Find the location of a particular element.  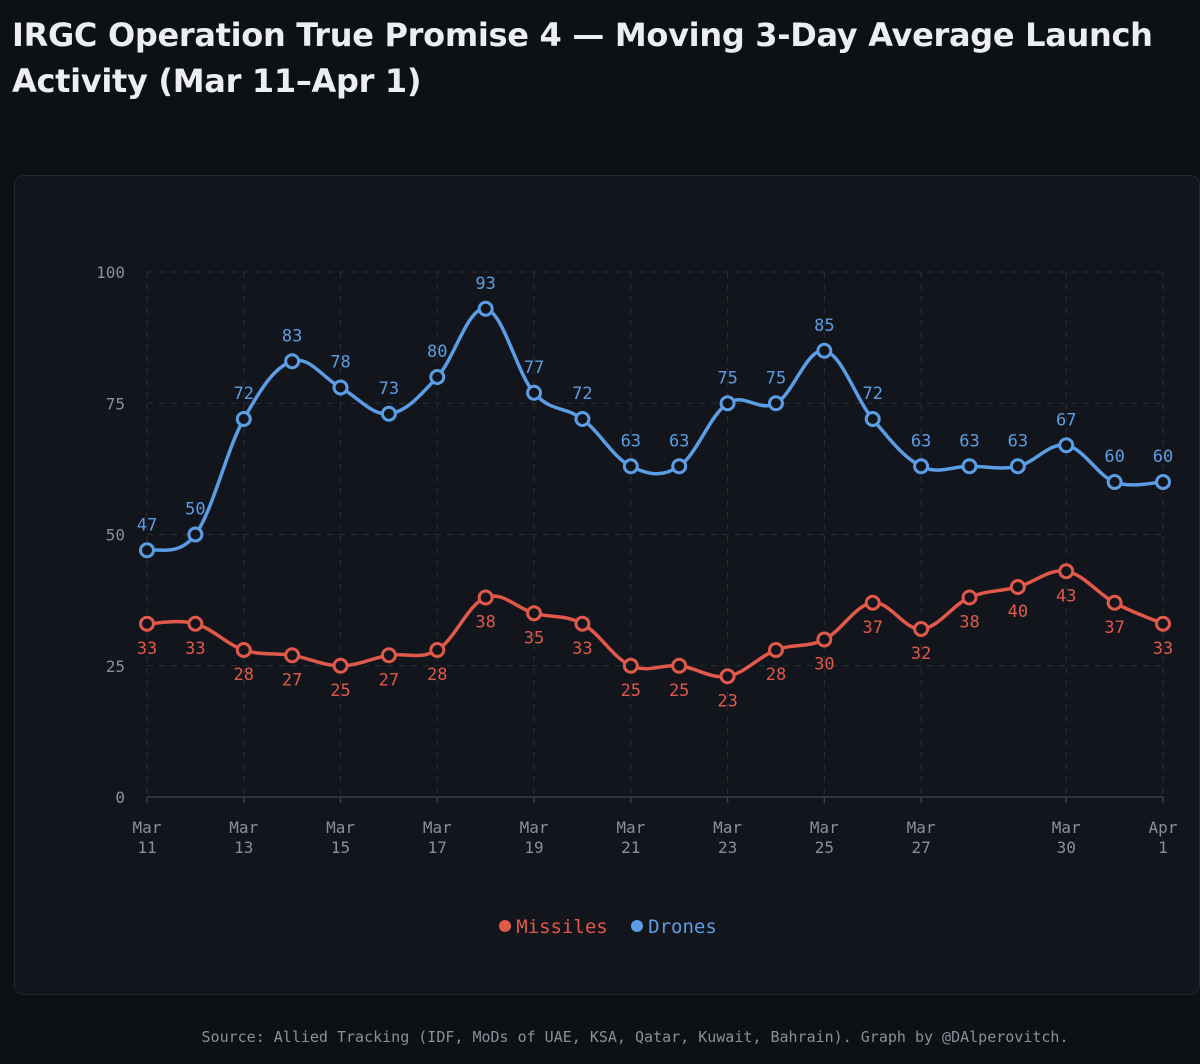

y-tick-label: 75 is located at coordinates (115, 403).